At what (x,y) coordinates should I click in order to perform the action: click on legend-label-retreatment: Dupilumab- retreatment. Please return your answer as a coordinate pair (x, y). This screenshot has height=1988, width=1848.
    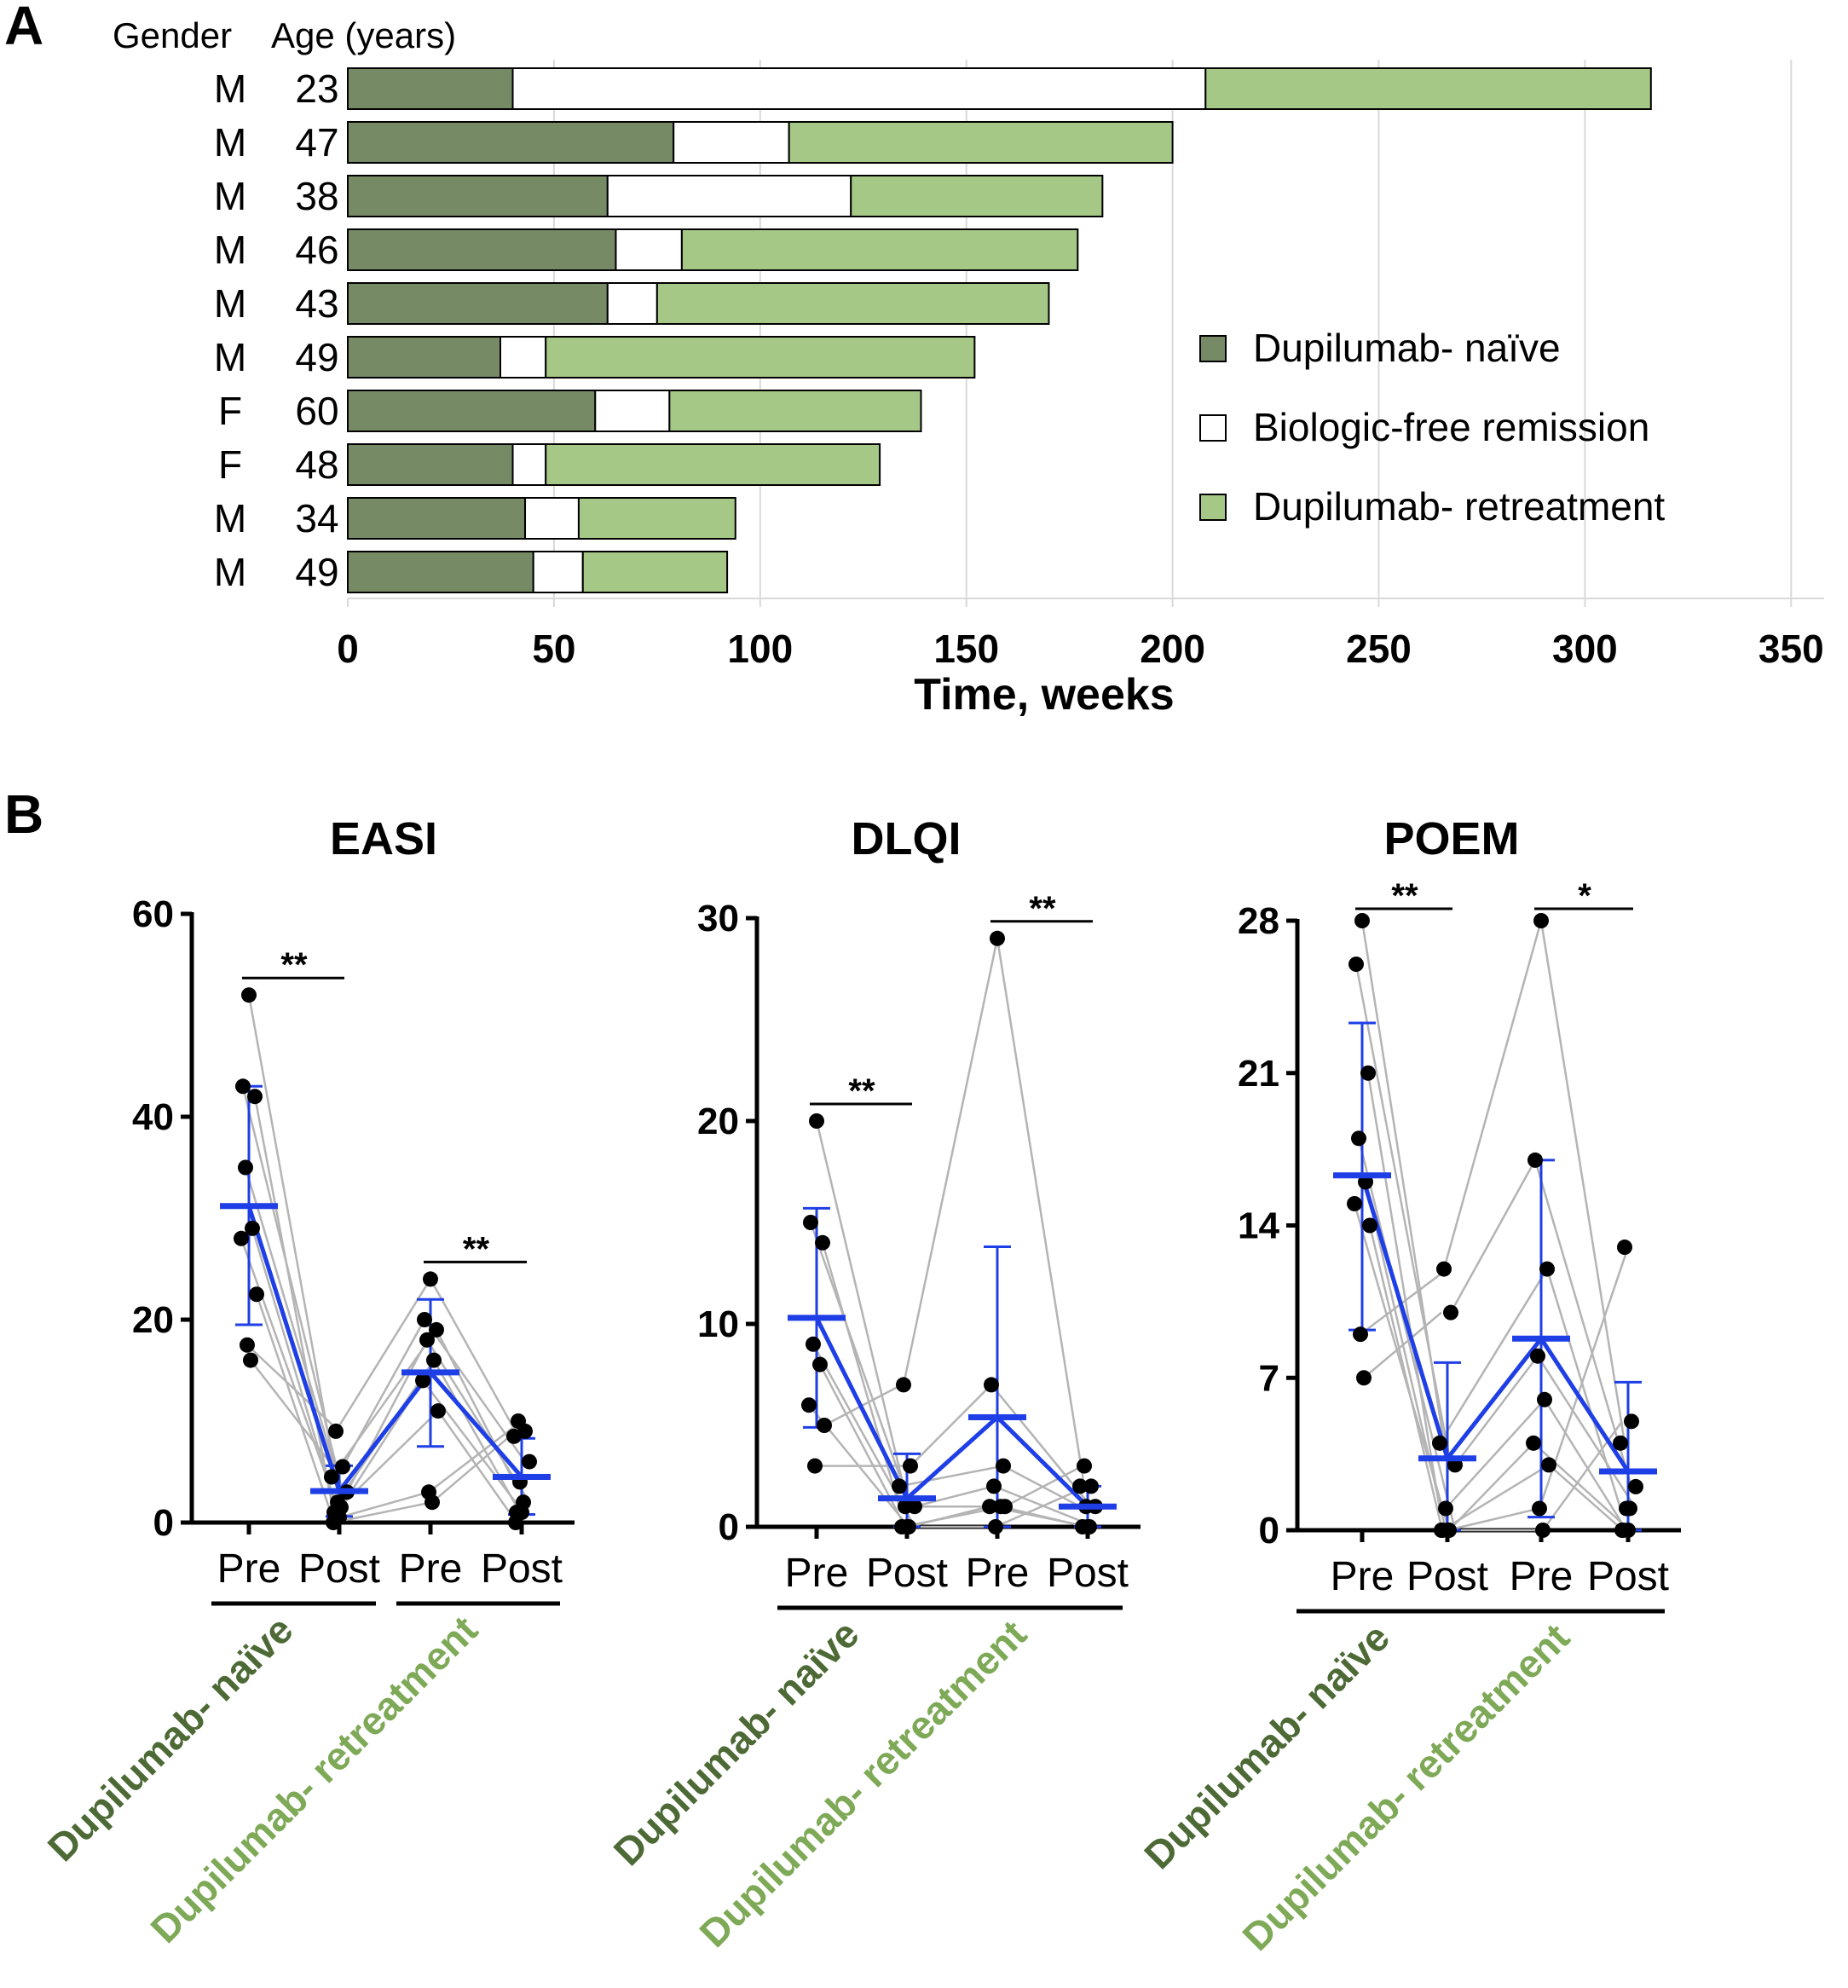
    Looking at the image, I should click on (1459, 507).